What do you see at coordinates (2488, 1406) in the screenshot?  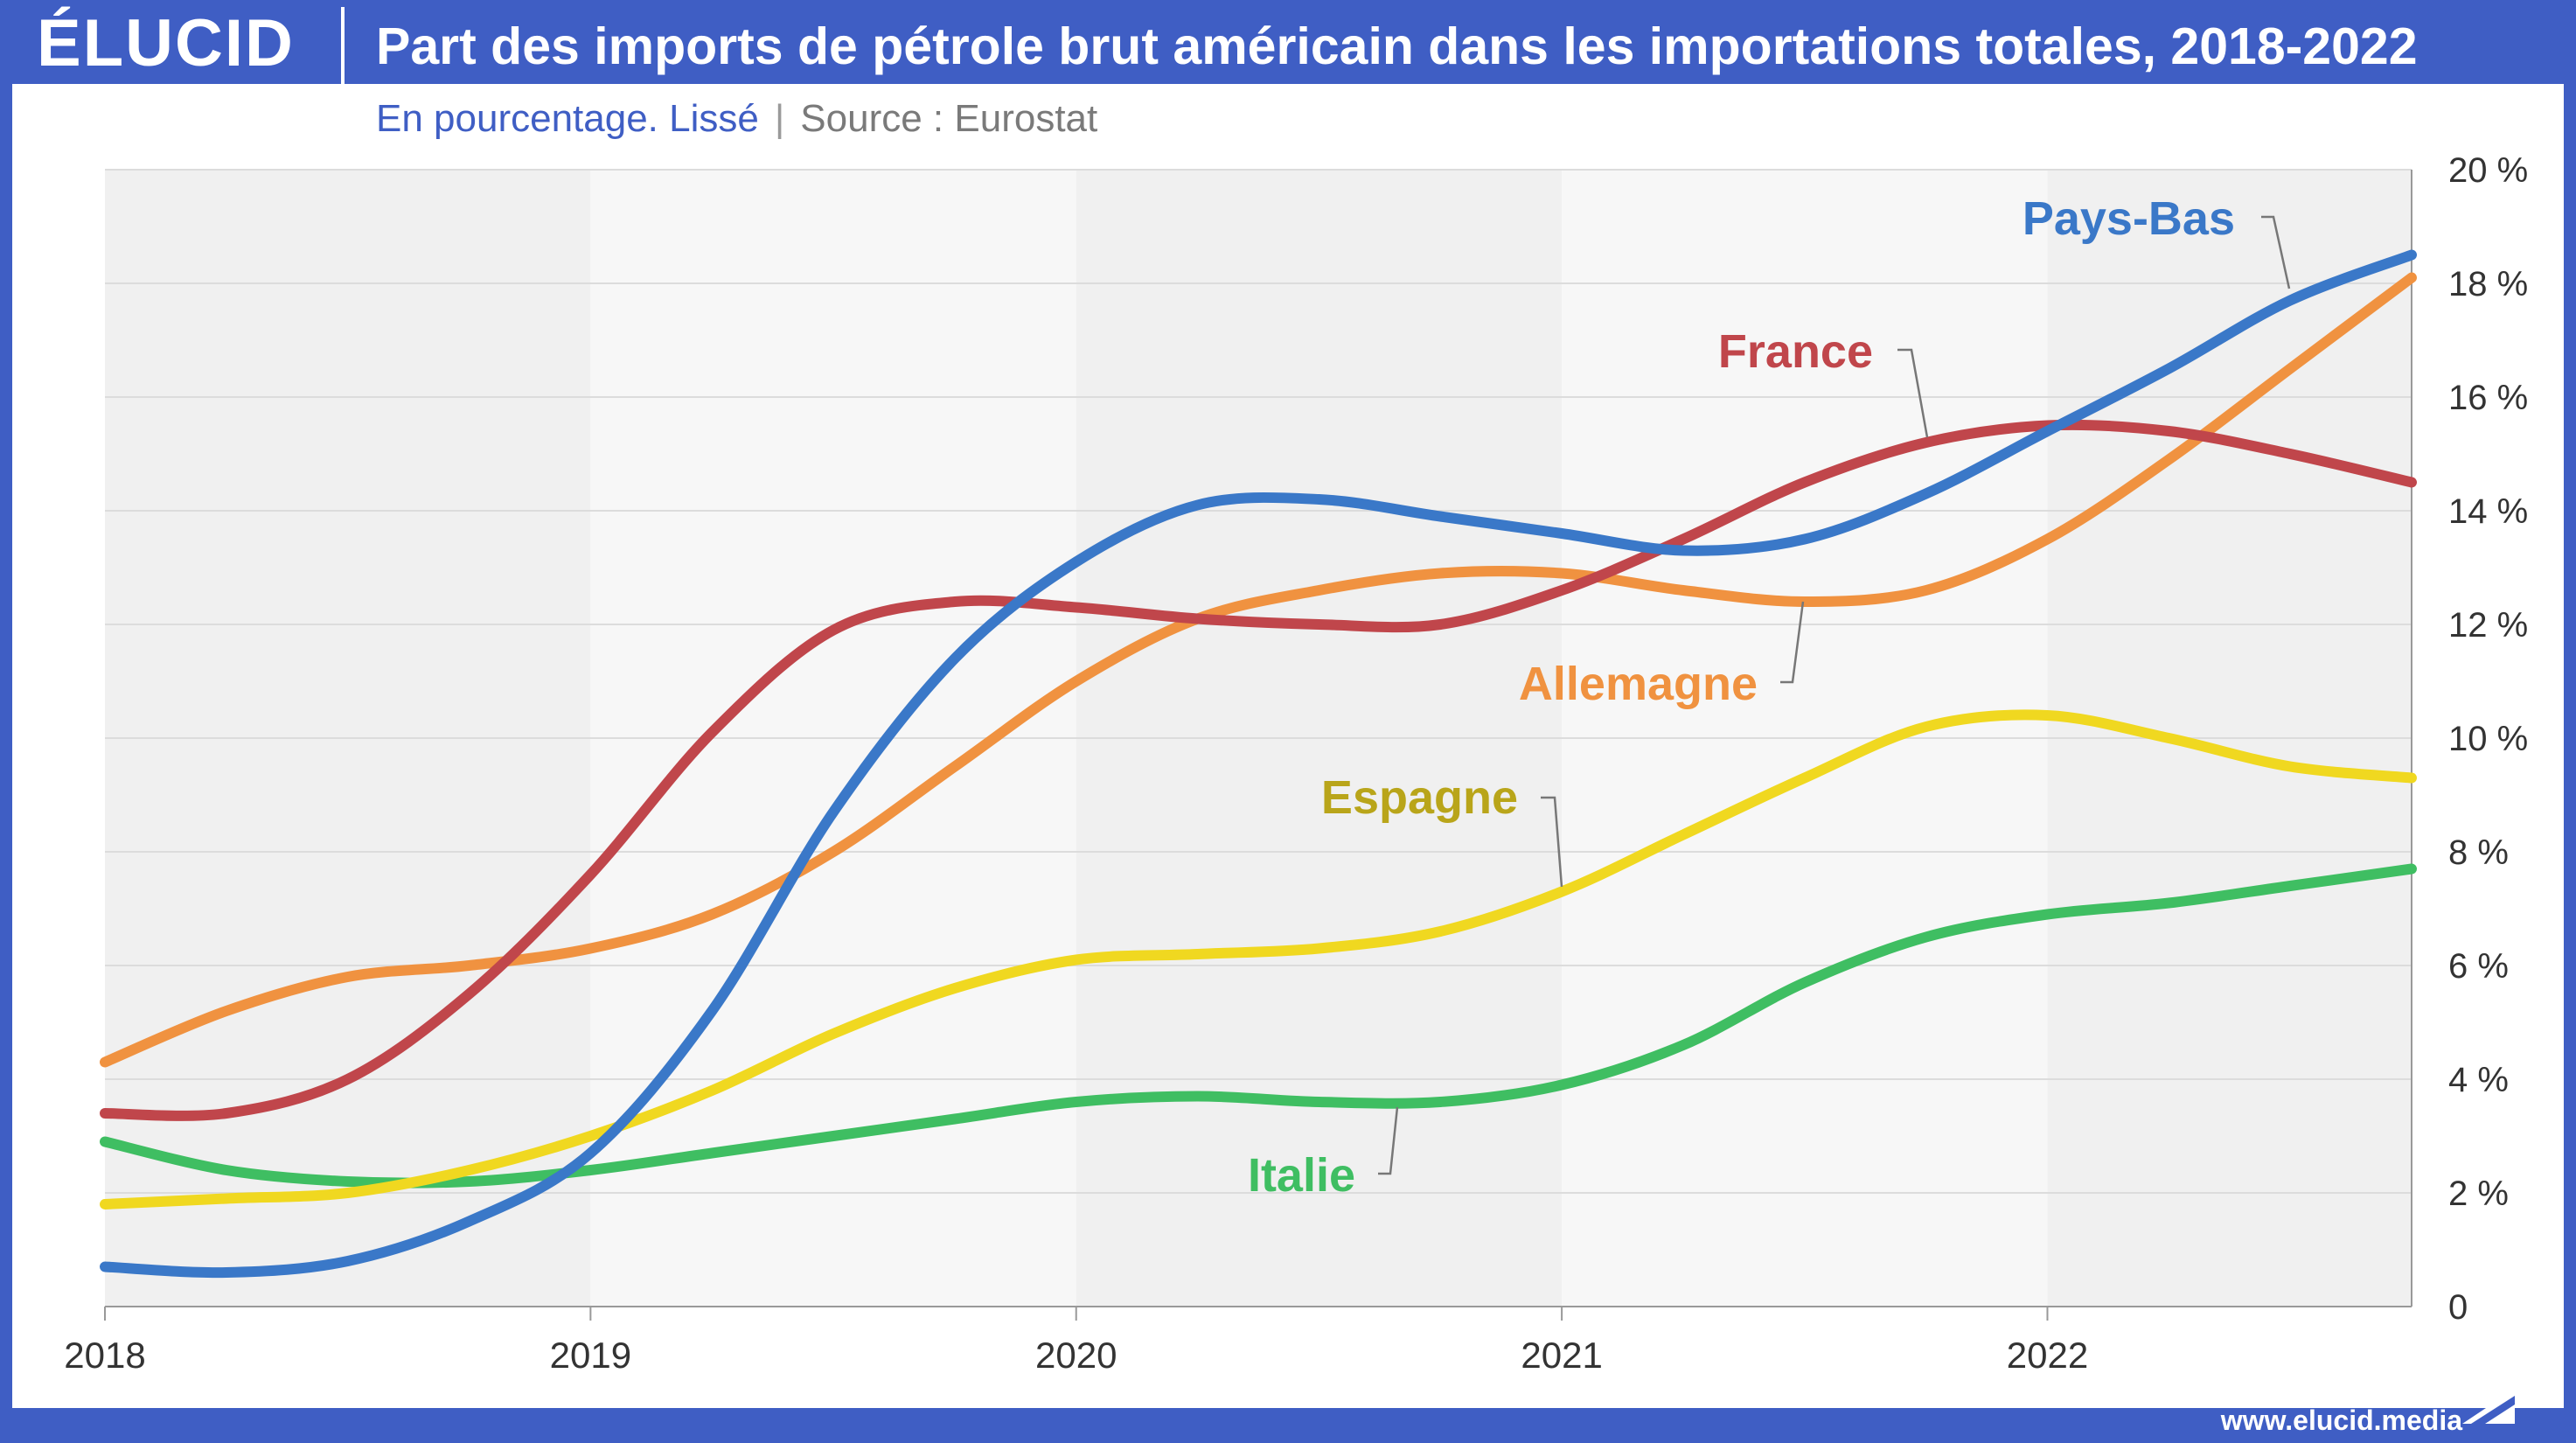 I see `logo-arrow-icon` at bounding box center [2488, 1406].